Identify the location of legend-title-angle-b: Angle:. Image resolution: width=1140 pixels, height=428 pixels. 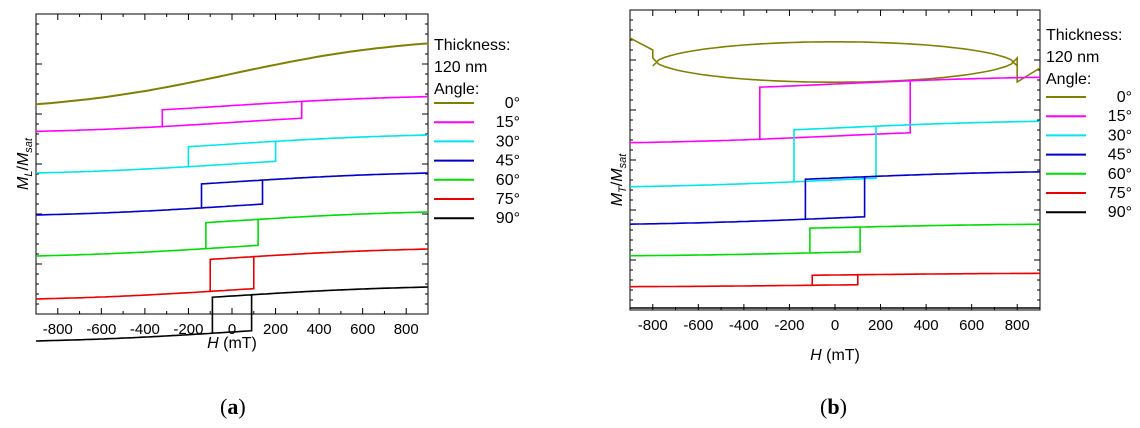
(1068, 79).